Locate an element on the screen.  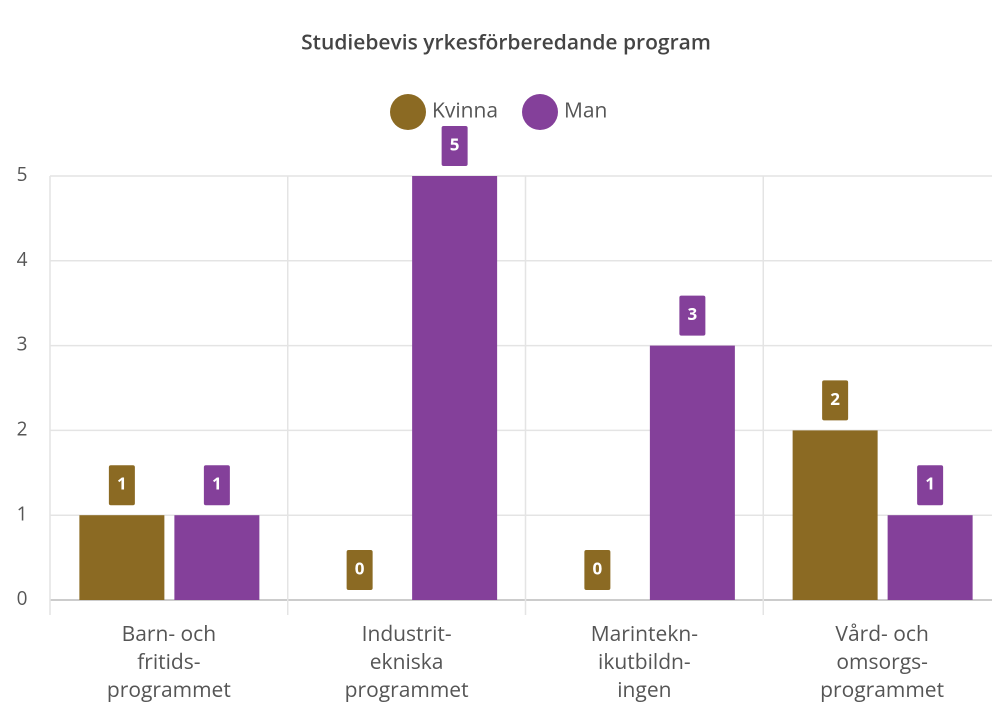
y-tick-label: 0 is located at coordinates (22, 598).